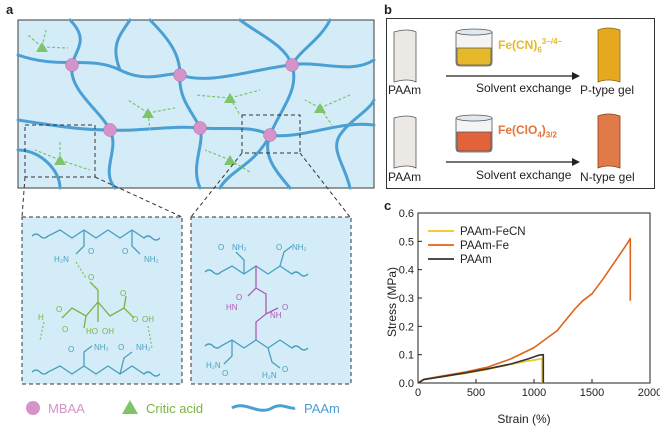  Describe the element at coordinates (59, 309) in the screenshot. I see `chem-left-citric-o1: O` at that location.